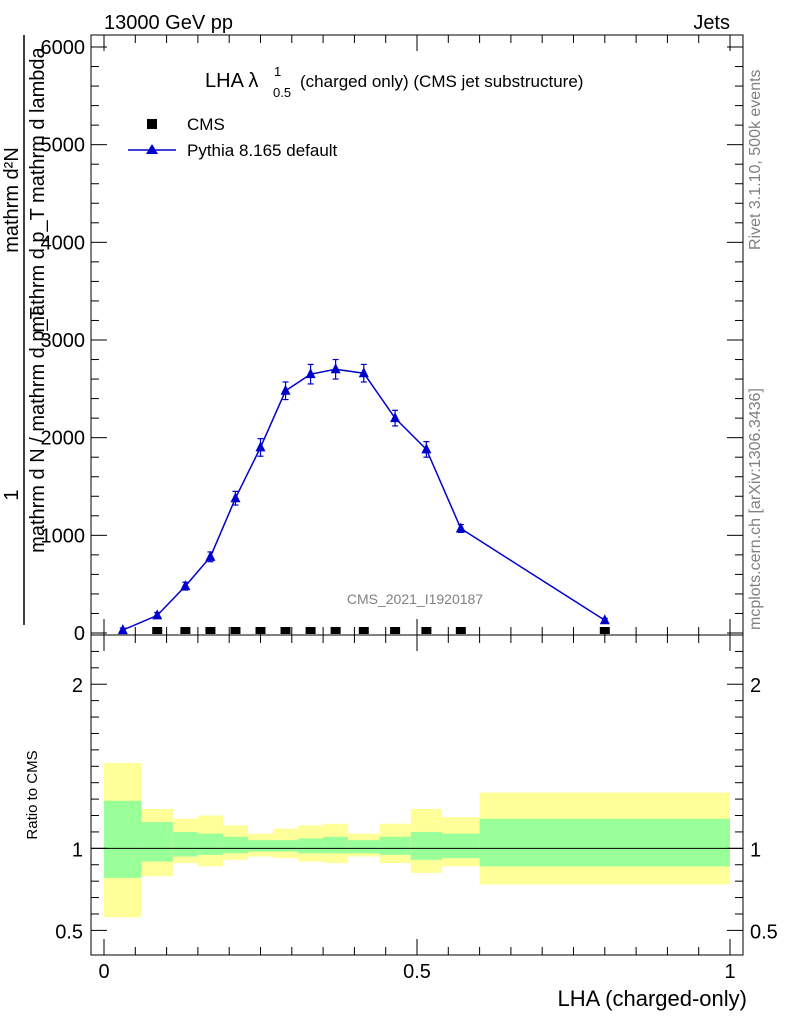 This screenshot has height=1024, width=786. I want to click on ratio-ytick-label-right: 2, so click(755, 686).